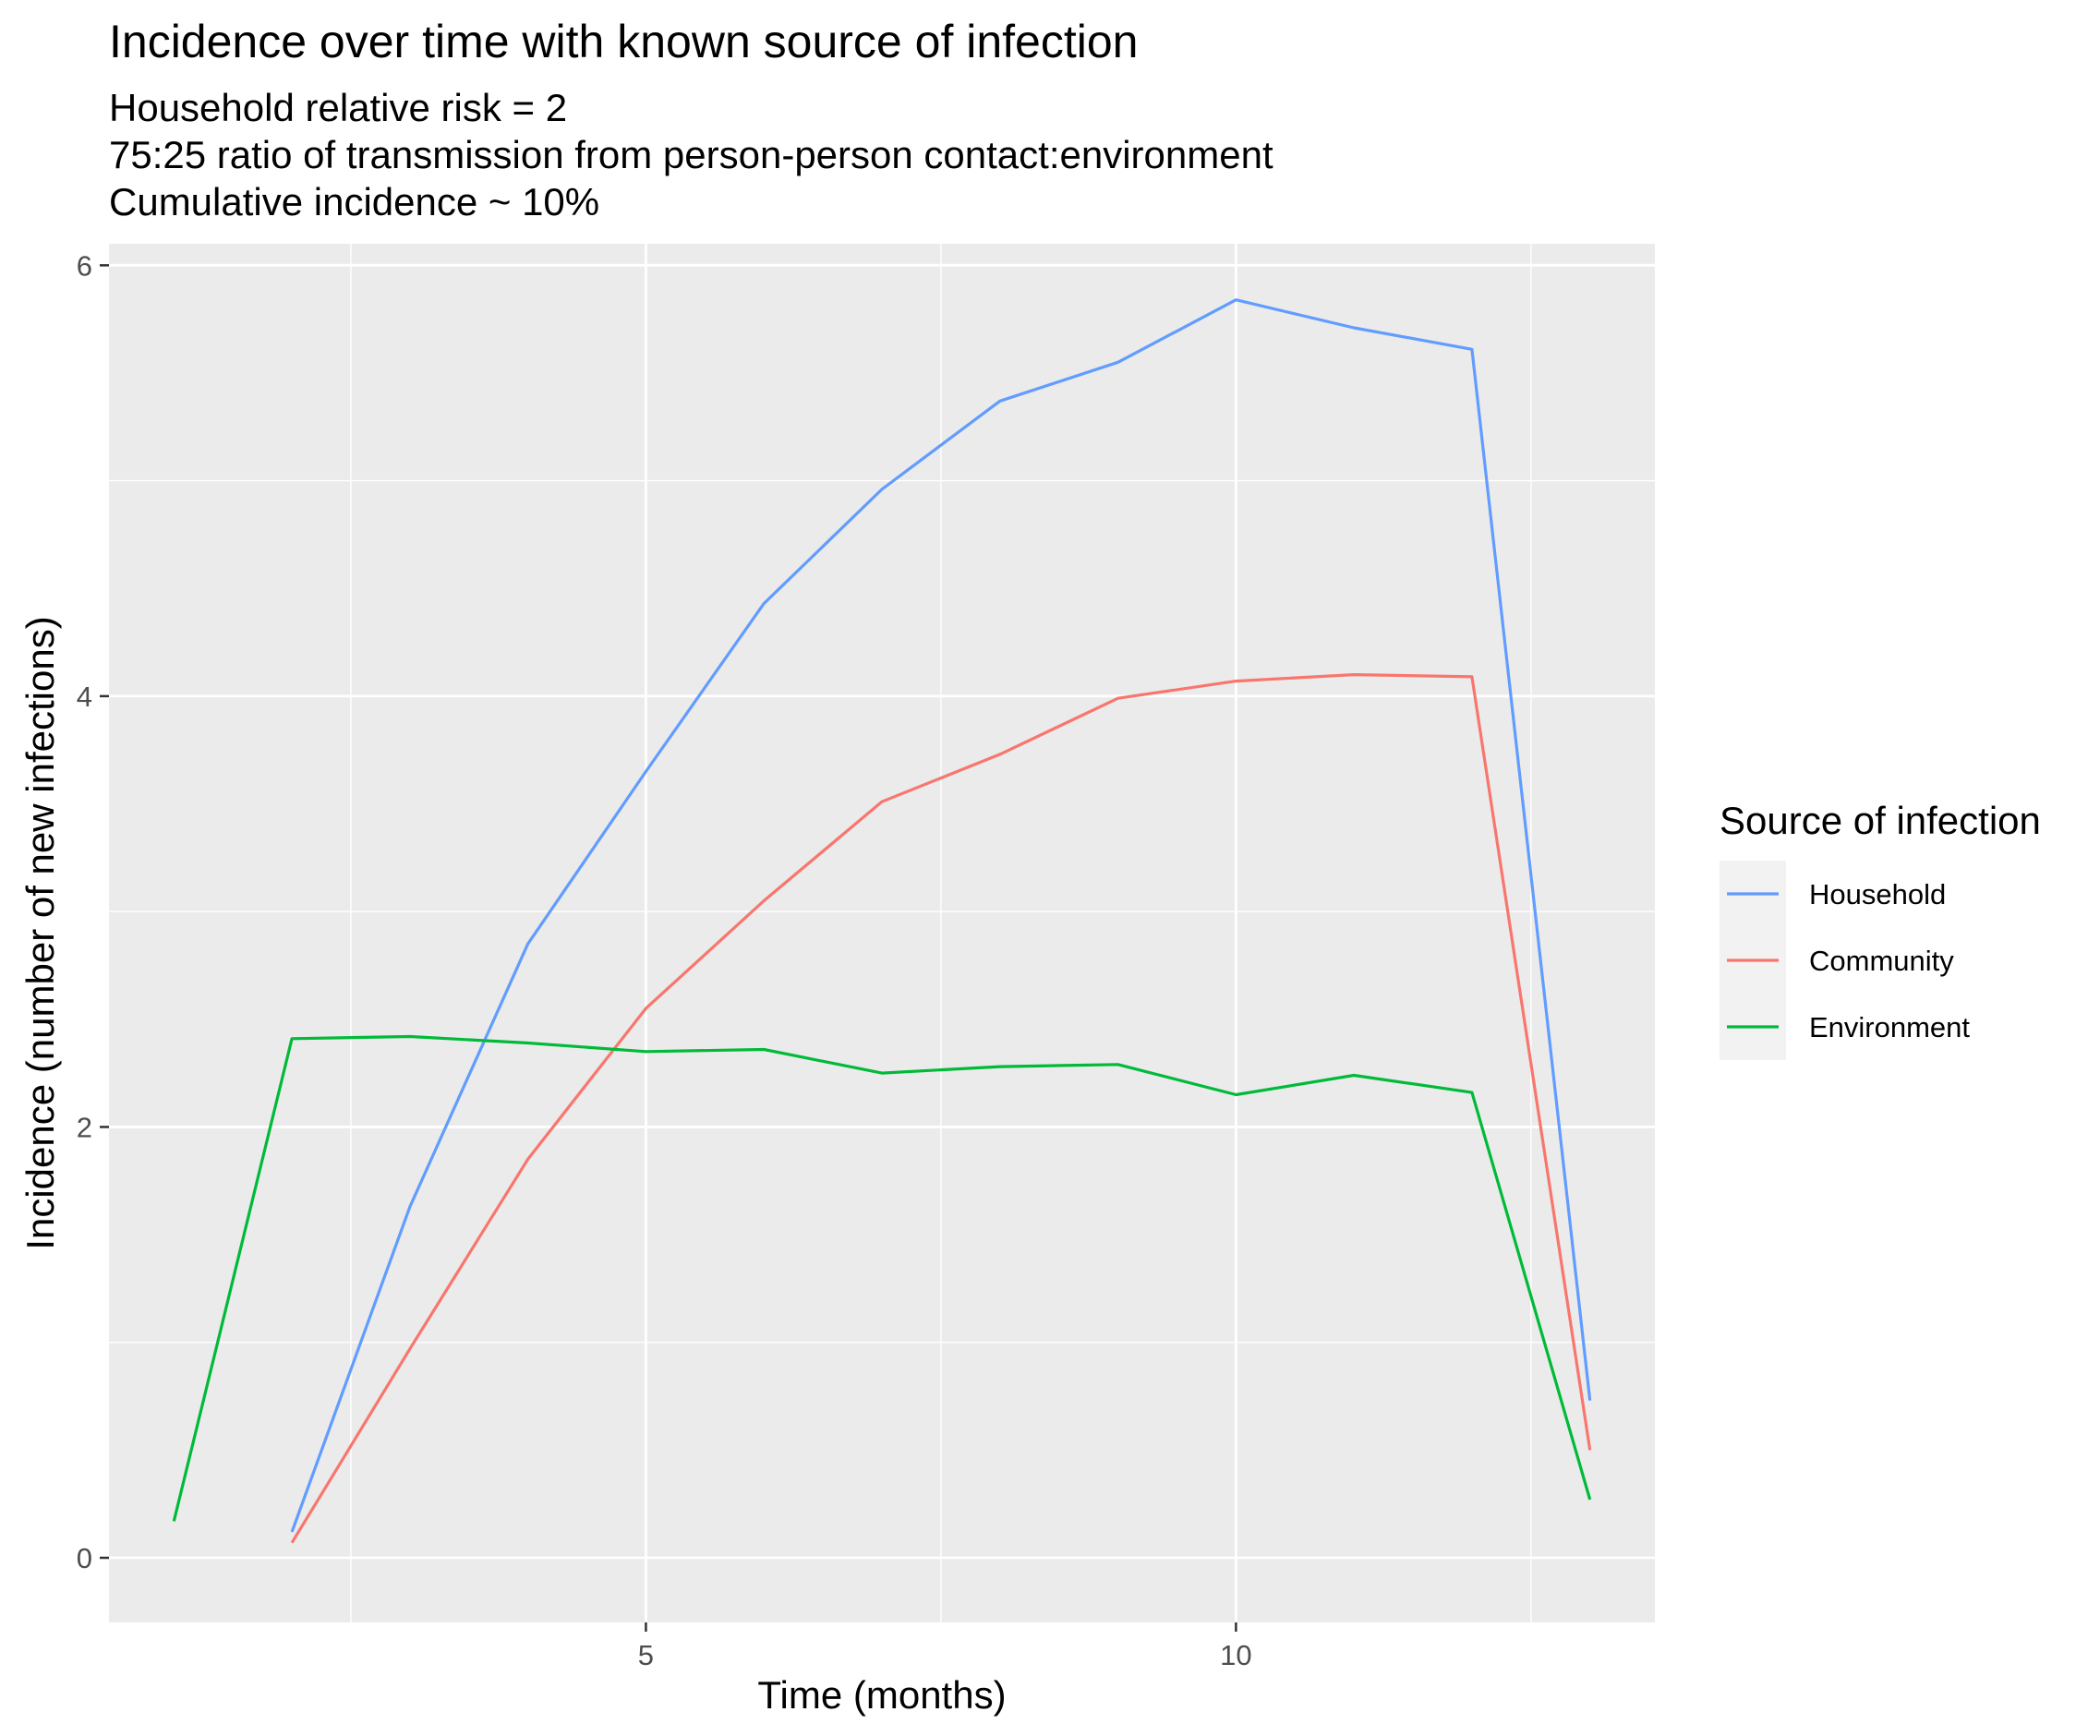  What do you see at coordinates (1878, 894) in the screenshot?
I see `legend-label-household: Household` at bounding box center [1878, 894].